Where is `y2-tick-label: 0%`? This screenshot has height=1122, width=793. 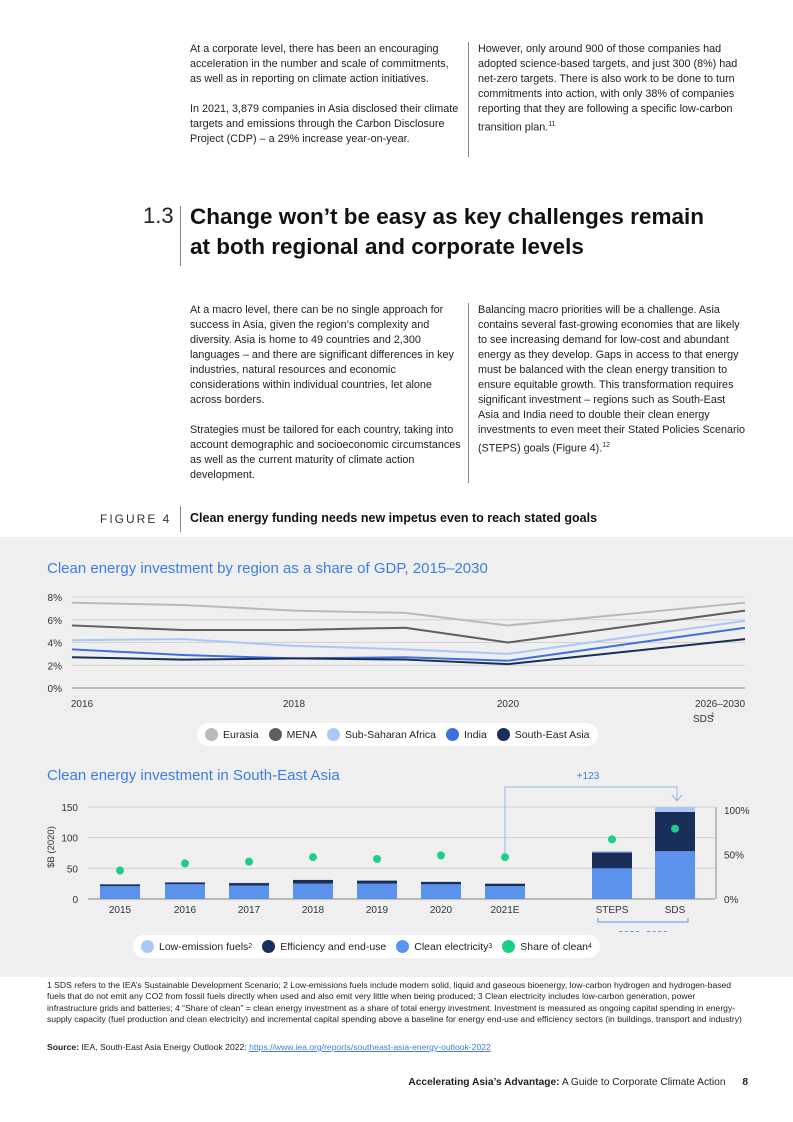
y2-tick-label: 0% is located at coordinates (731, 900).